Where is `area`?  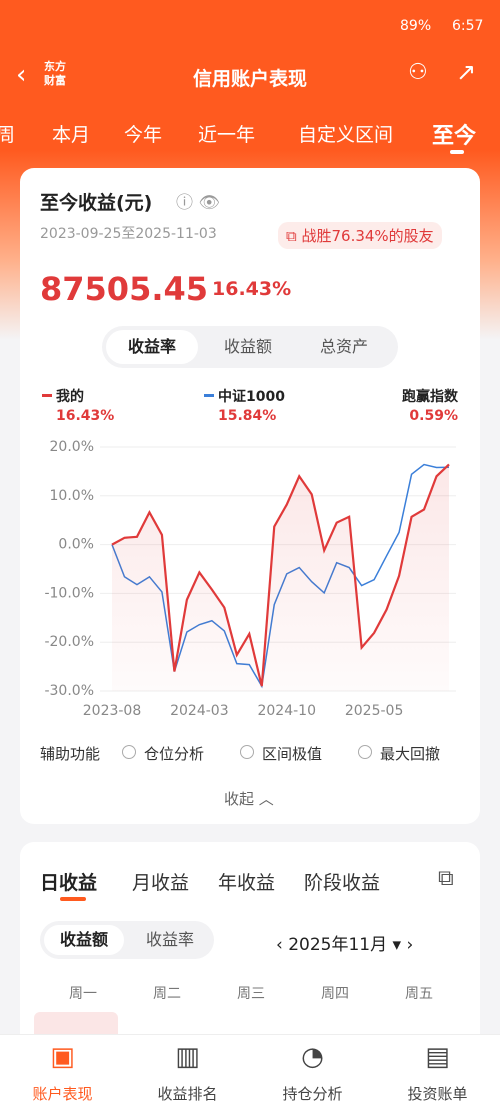
area is located at coordinates (280, 577).